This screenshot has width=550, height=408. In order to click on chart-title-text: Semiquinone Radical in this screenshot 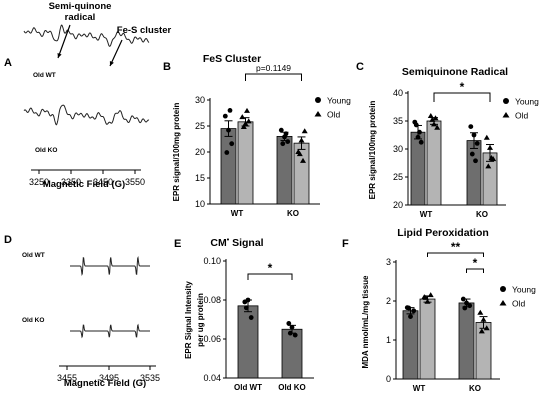, I will do `click(455, 72)`.